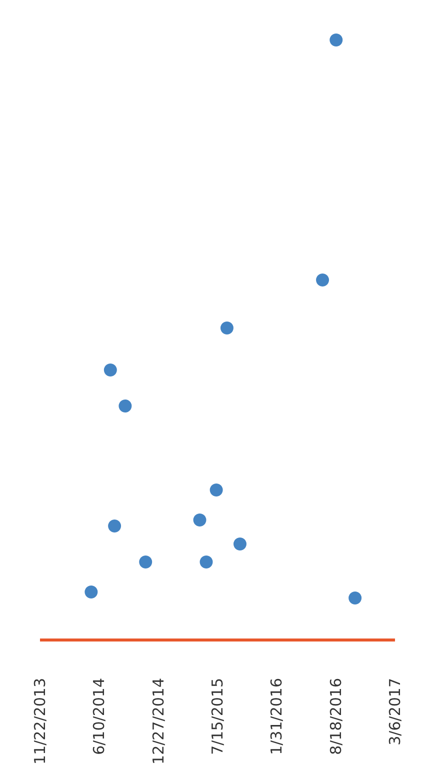 This screenshot has height=779, width=435. I want to click on x-tick-label: 12/27/2014, so click(158, 721).